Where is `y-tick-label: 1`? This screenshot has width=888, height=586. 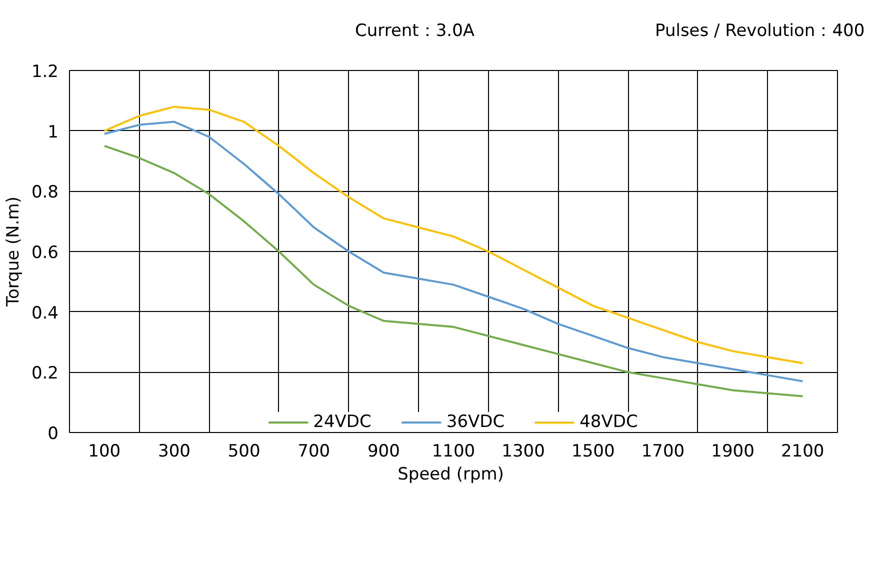 y-tick-label: 1 is located at coordinates (53, 132).